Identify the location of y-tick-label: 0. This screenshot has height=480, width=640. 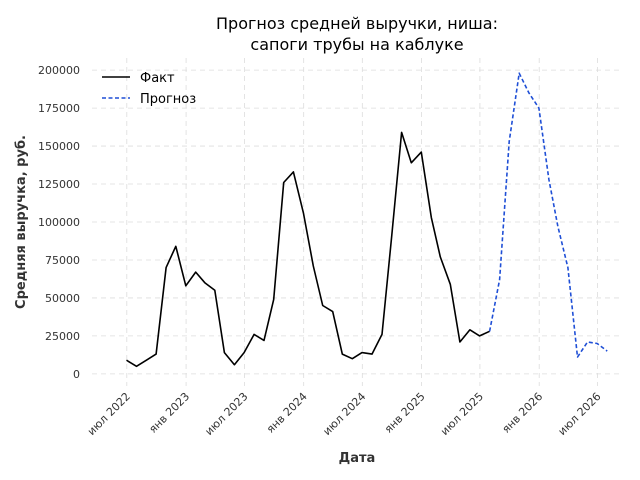
(76, 374).